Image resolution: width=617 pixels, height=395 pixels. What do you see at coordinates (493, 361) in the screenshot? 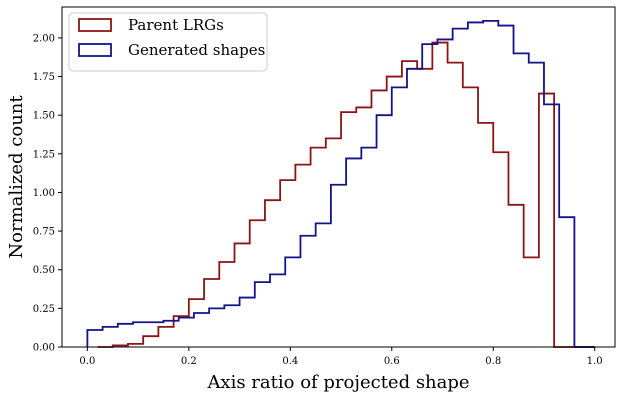
I see `x-tick-label: 0.8` at bounding box center [493, 361].